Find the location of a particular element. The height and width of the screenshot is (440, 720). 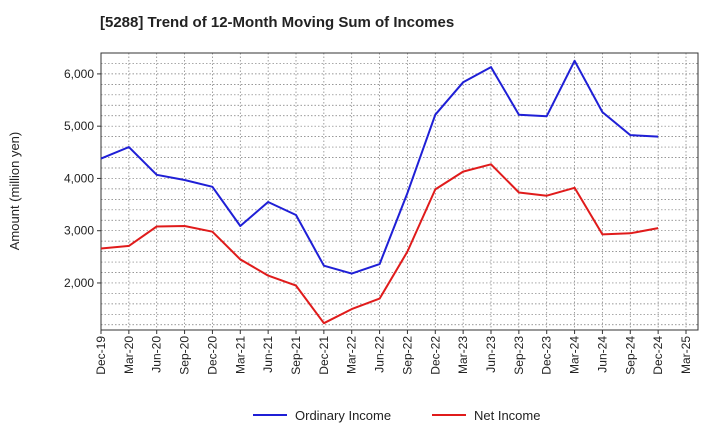

legend: Ordinary Income Net Income is located at coordinates (396, 415).